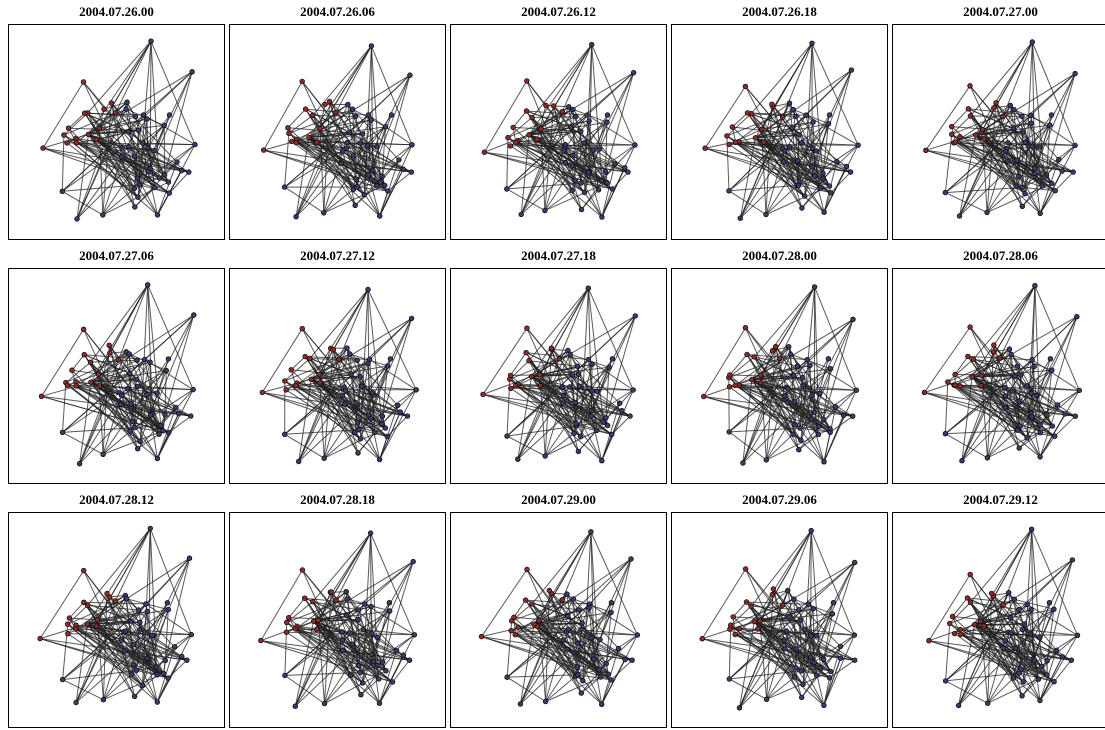 This screenshot has width=1105, height=730. I want to click on graph-panel: 2004.07.27.00, so click(998, 122).